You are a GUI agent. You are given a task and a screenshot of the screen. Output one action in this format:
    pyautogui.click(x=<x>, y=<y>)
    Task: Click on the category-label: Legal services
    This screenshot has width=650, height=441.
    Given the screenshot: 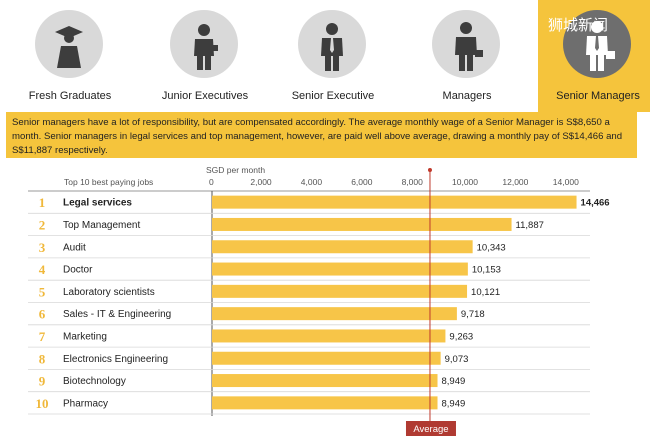 What is the action you would take?
    pyautogui.click(x=97, y=203)
    